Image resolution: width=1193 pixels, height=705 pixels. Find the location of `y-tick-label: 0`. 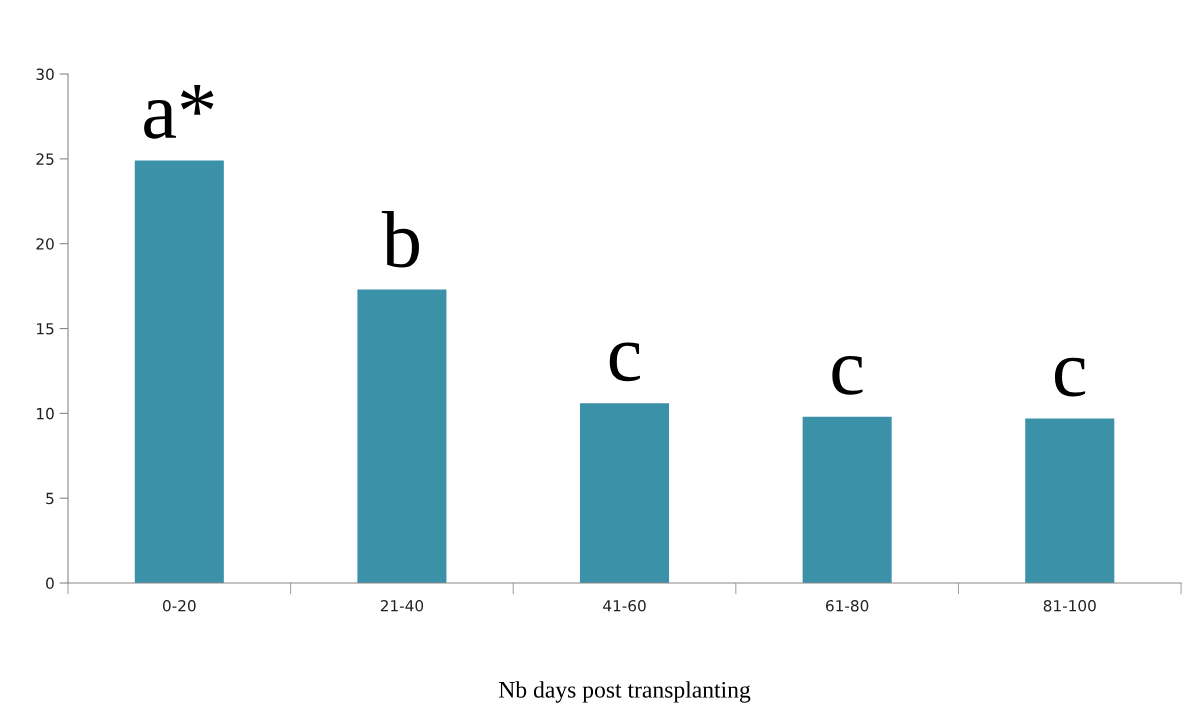

y-tick-label: 0 is located at coordinates (50, 583).